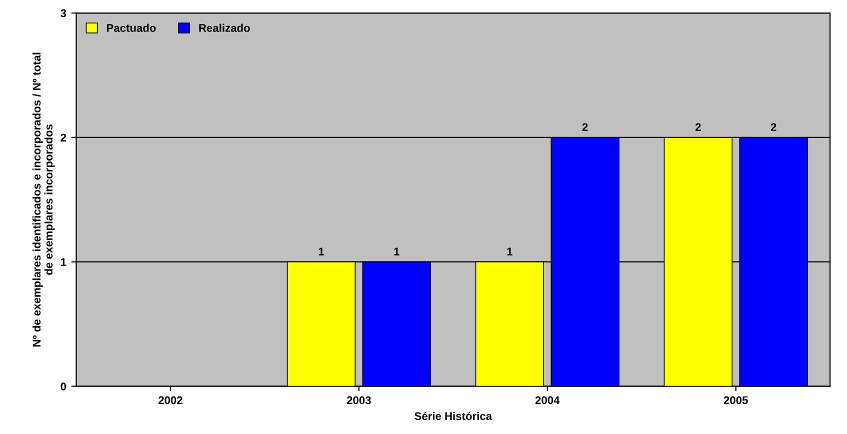 This screenshot has width=847, height=434. What do you see at coordinates (43, 199) in the screenshot?
I see `y-axis-title: Nº de exemplares identificados e incorporados / Nº total de exemplares incorporados` at bounding box center [43, 199].